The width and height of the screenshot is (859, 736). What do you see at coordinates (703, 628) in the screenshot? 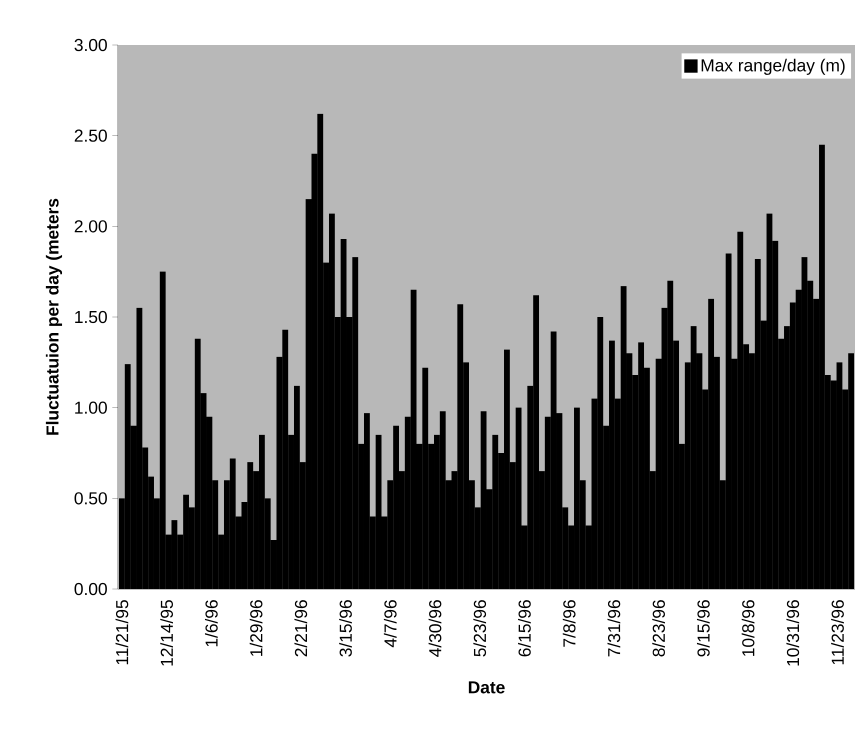
I see `x-tick-label: 9/15/96` at bounding box center [703, 628].